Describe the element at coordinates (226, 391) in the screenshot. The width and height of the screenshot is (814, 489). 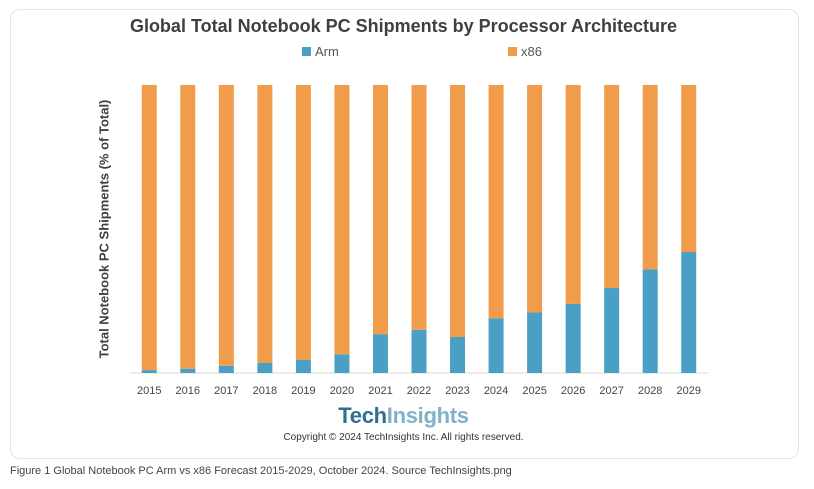
I see `x-tick-label-2017: 2017` at that location.